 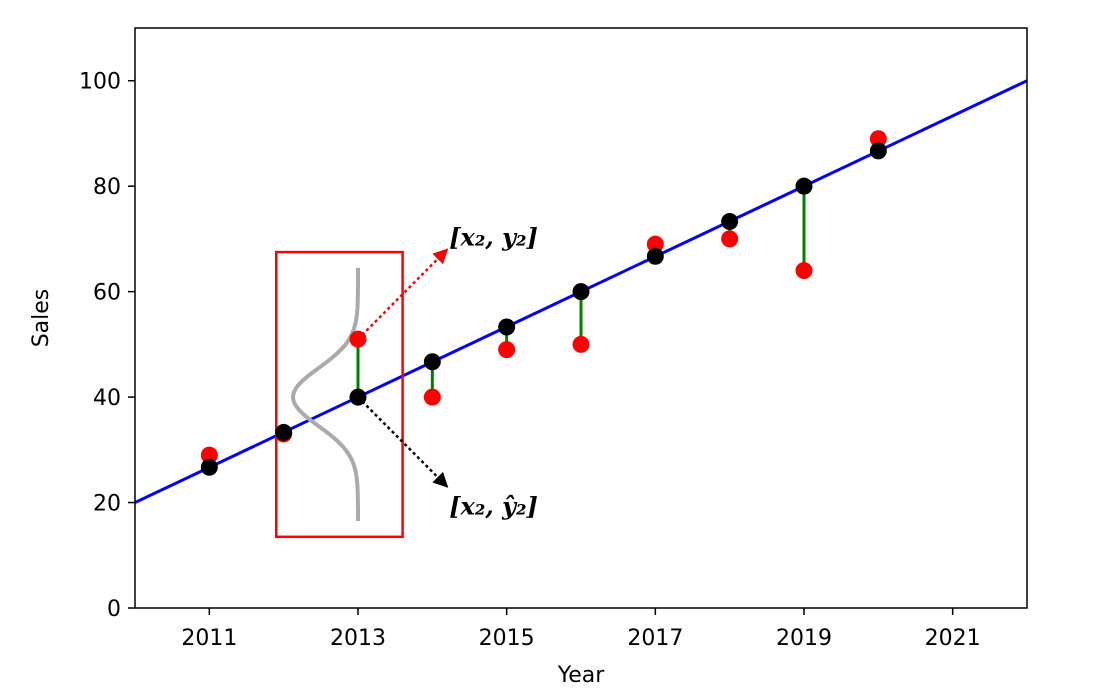 What do you see at coordinates (804, 638) in the screenshot?
I see `x-tick-label: 2019` at bounding box center [804, 638].